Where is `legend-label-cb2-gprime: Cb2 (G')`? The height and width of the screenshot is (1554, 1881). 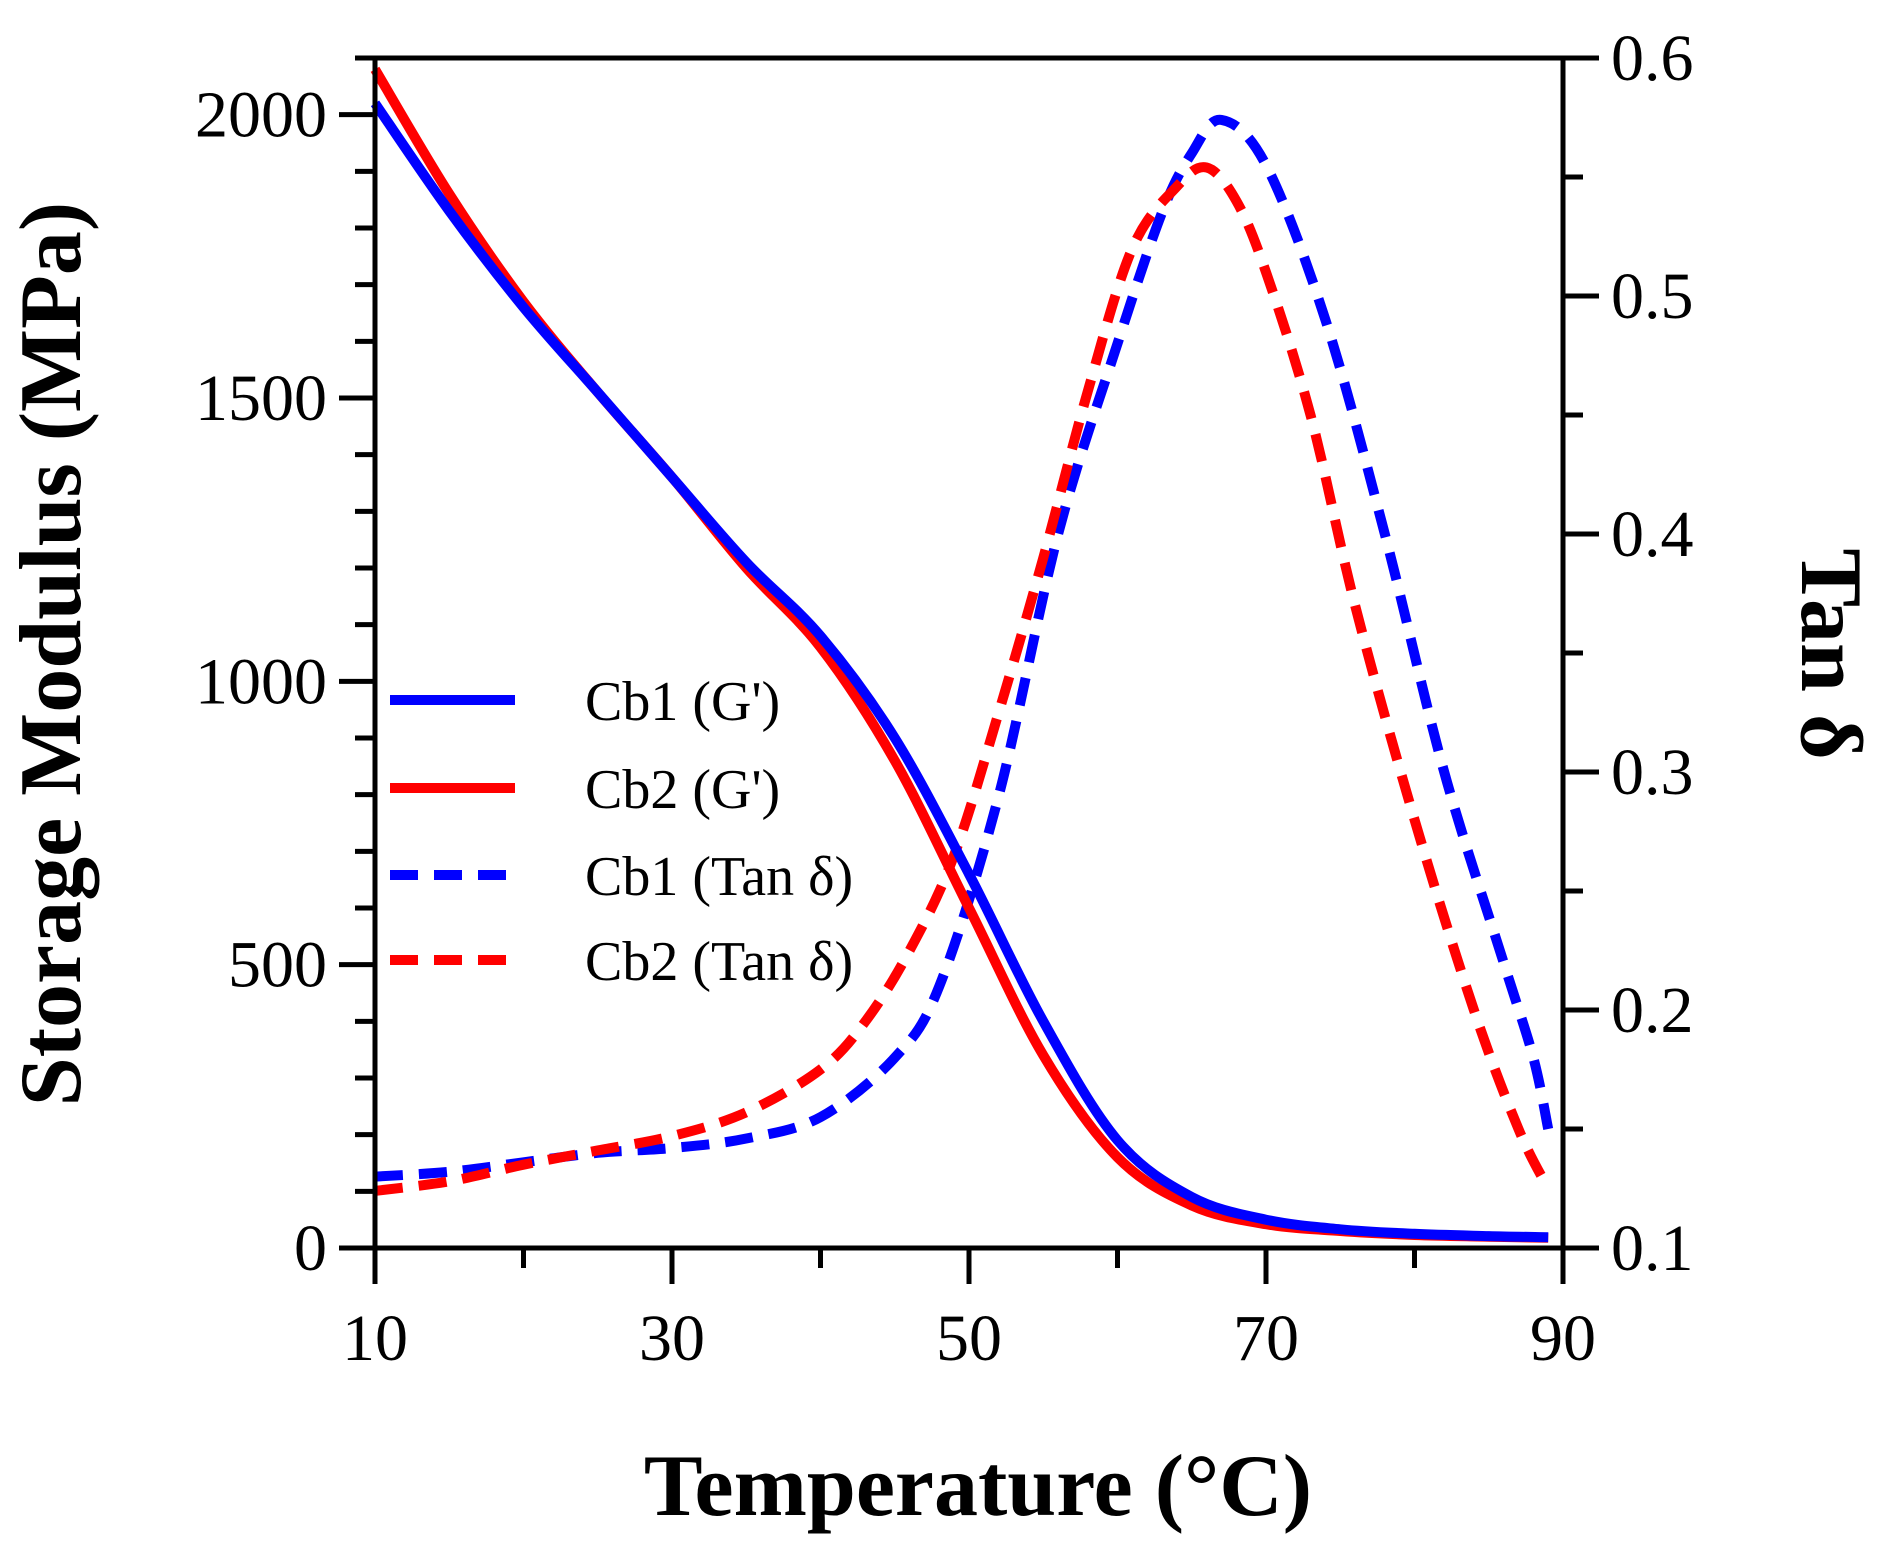
legend-label-cb2-gprime: Cb2 (G') is located at coordinates (682, 790).